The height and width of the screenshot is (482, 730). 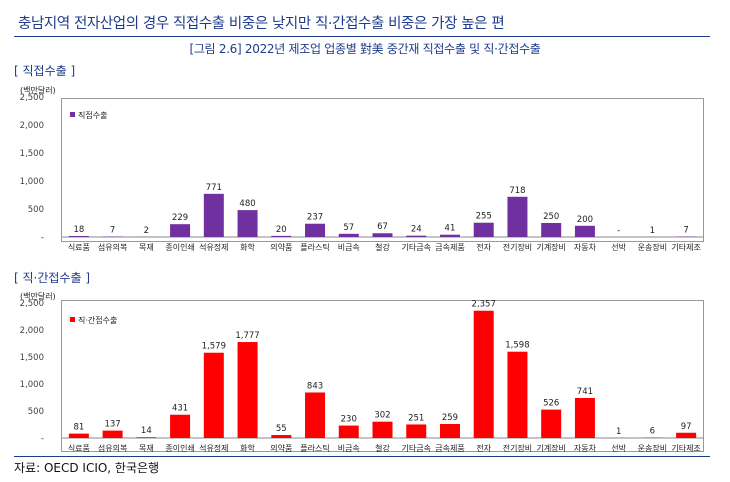 What do you see at coordinates (32, 385) in the screenshot?
I see `y-tick-label: 1,000` at bounding box center [32, 385].